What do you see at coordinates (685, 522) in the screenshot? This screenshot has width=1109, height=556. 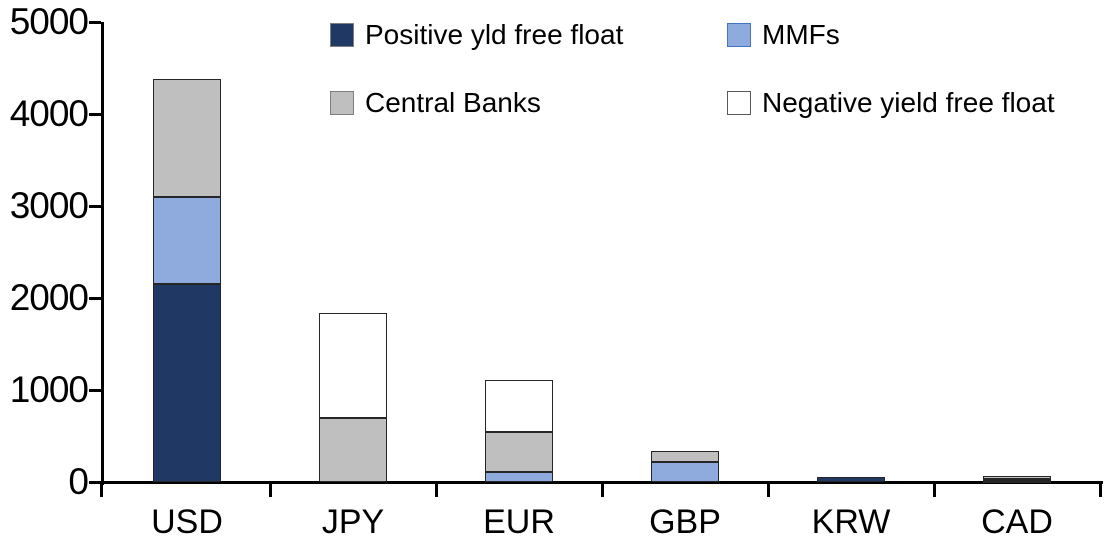 I see `x-axis-category-label: GBP` at bounding box center [685, 522].